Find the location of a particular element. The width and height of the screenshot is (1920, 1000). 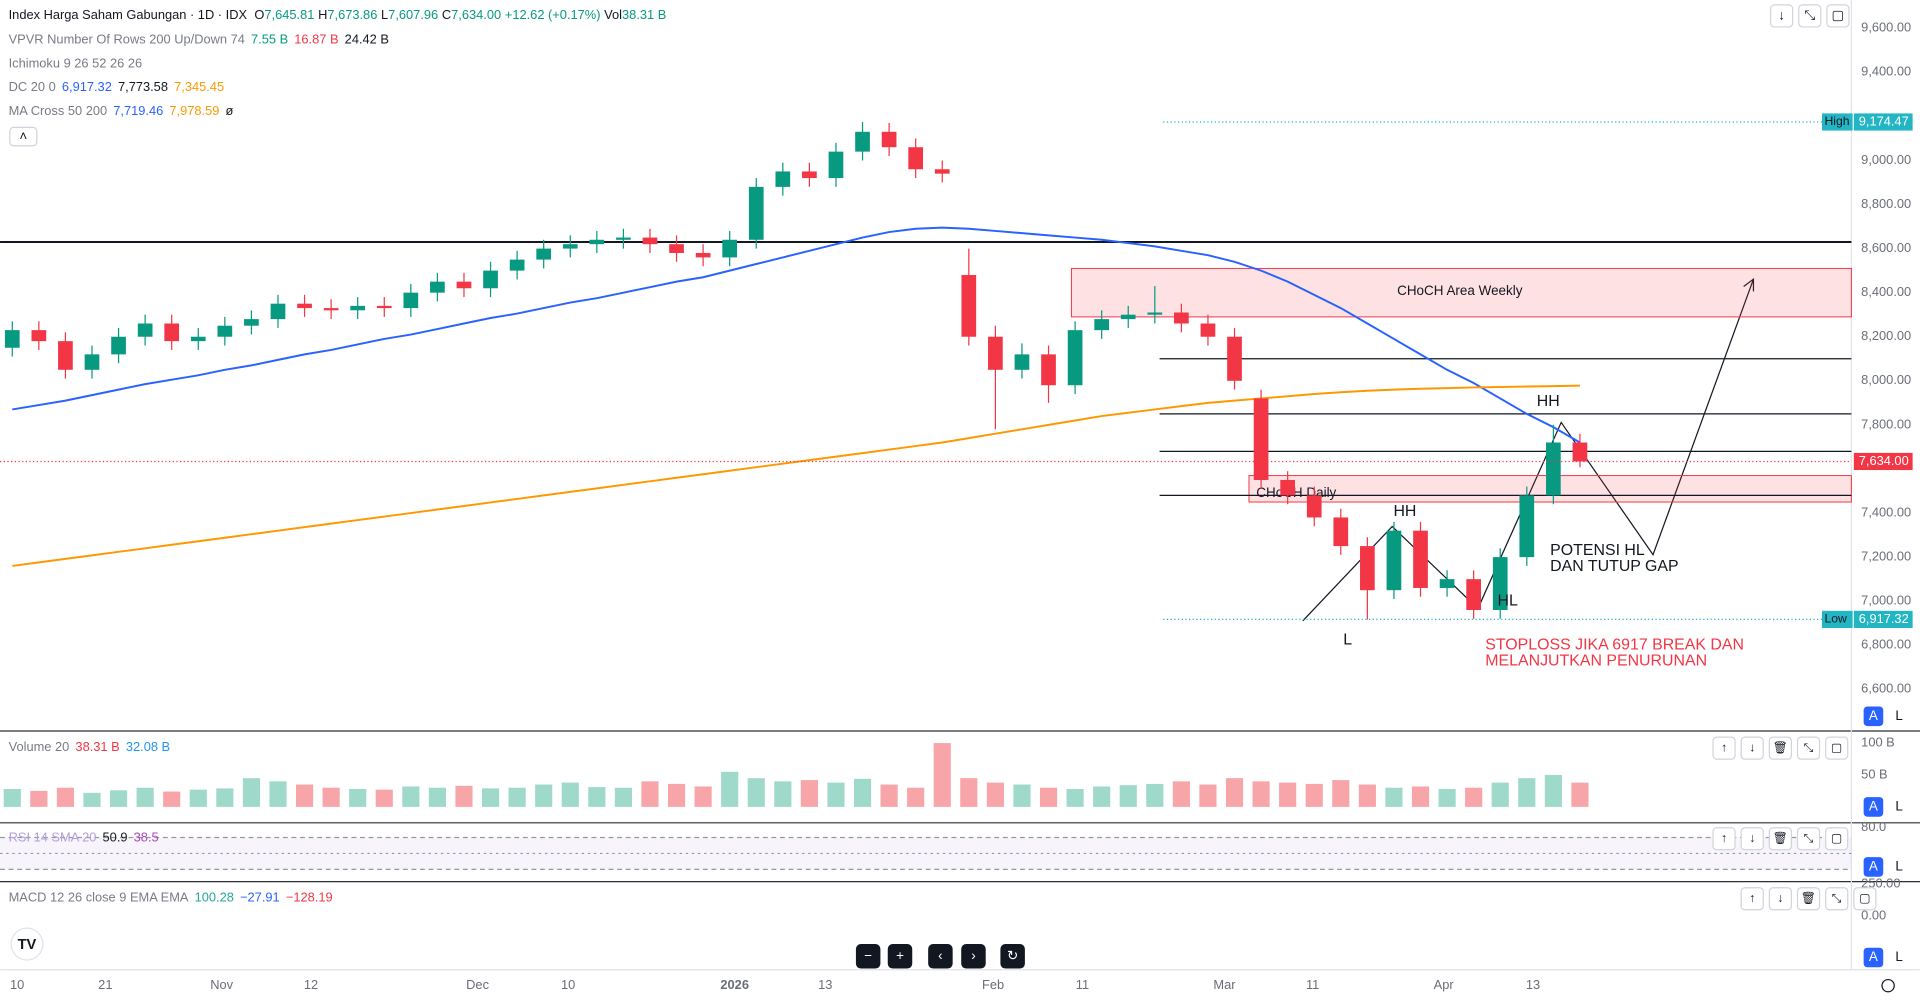

ohlc-value: 7,607.96 is located at coordinates (413, 14).